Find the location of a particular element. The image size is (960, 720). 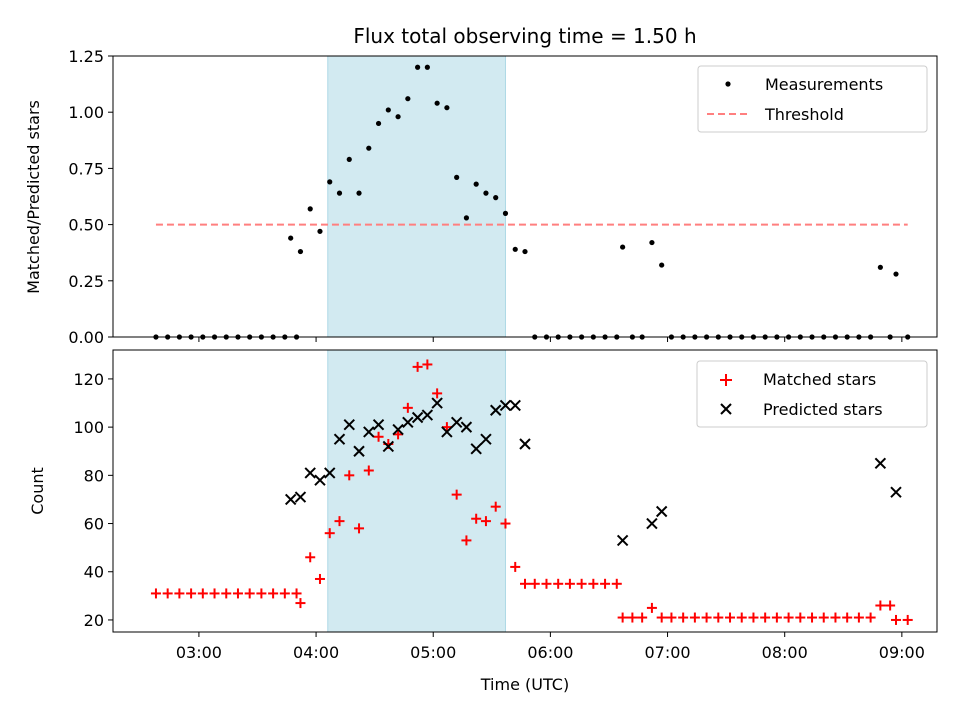

y-axis: 0.00 0.25 0.50 0.75 1.00 1.25 is located at coordinates (90, 197).